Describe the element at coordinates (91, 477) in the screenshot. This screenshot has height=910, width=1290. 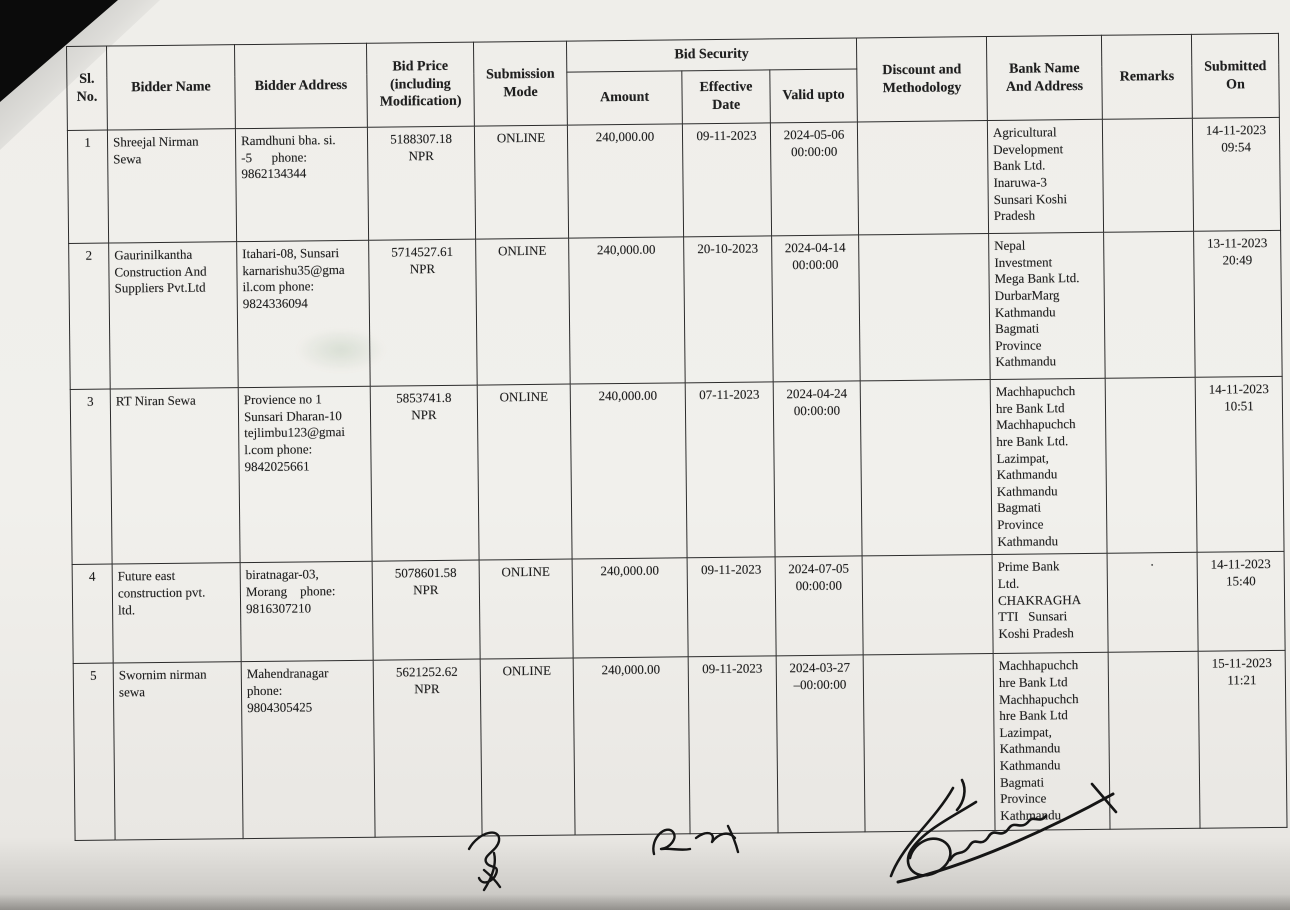
I see `cell-sl-no: 3` at that location.